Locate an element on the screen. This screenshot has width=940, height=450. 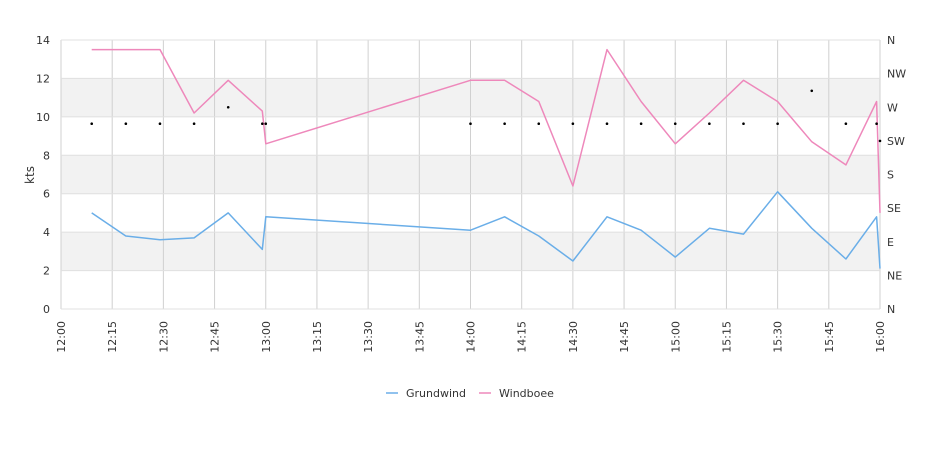
x-tick-label: 14:45 is located at coordinates (624, 337).